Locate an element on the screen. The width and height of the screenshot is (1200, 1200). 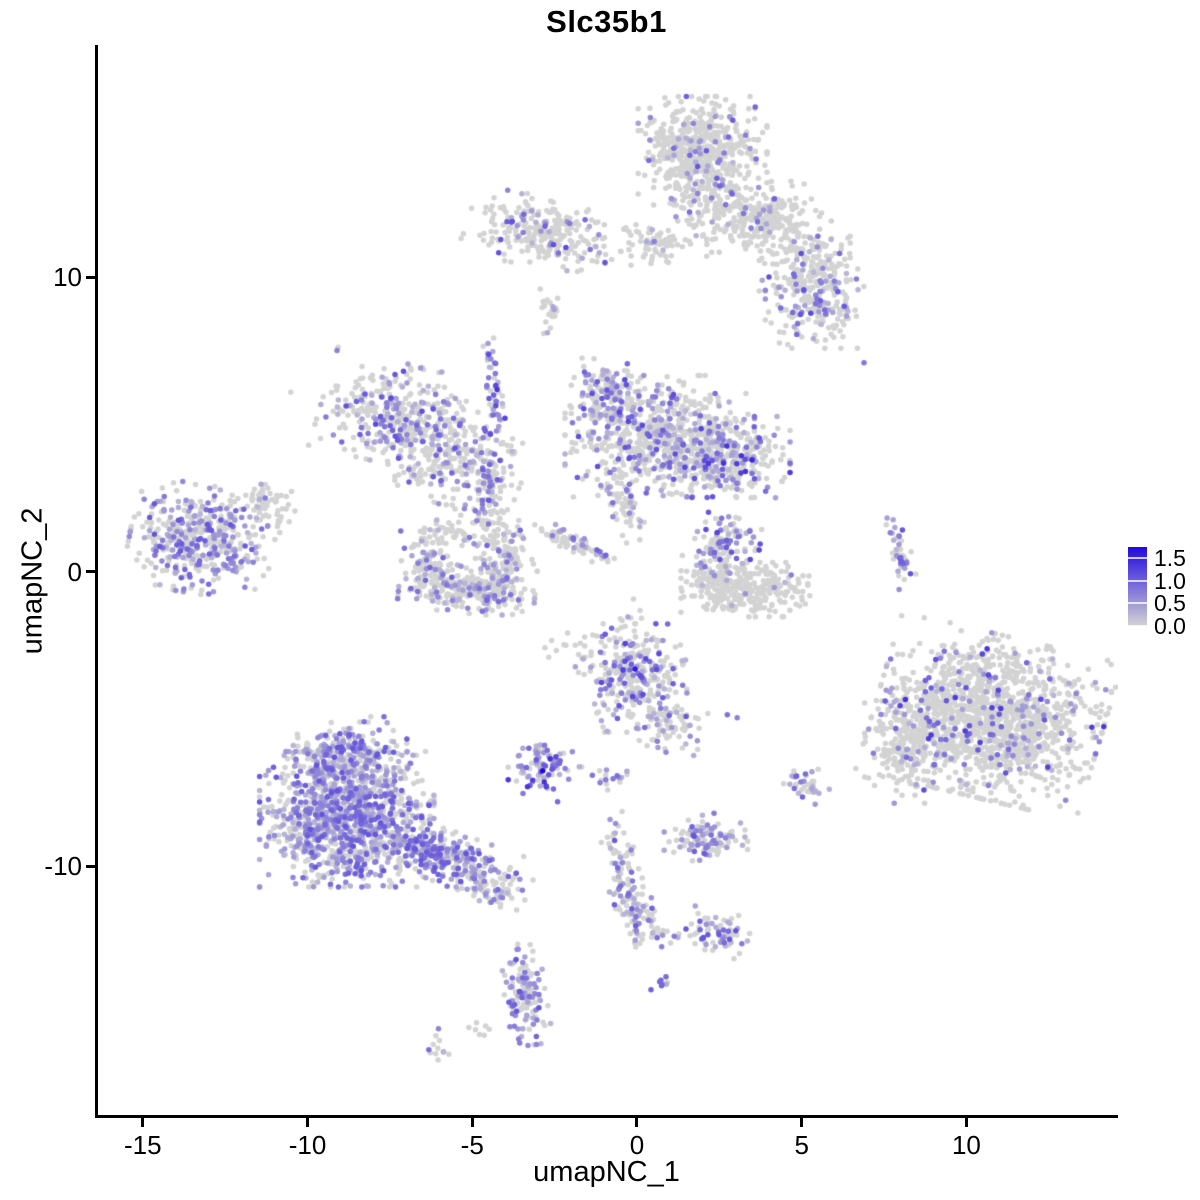
x-tick-label: 0 is located at coordinates (637, 1145).